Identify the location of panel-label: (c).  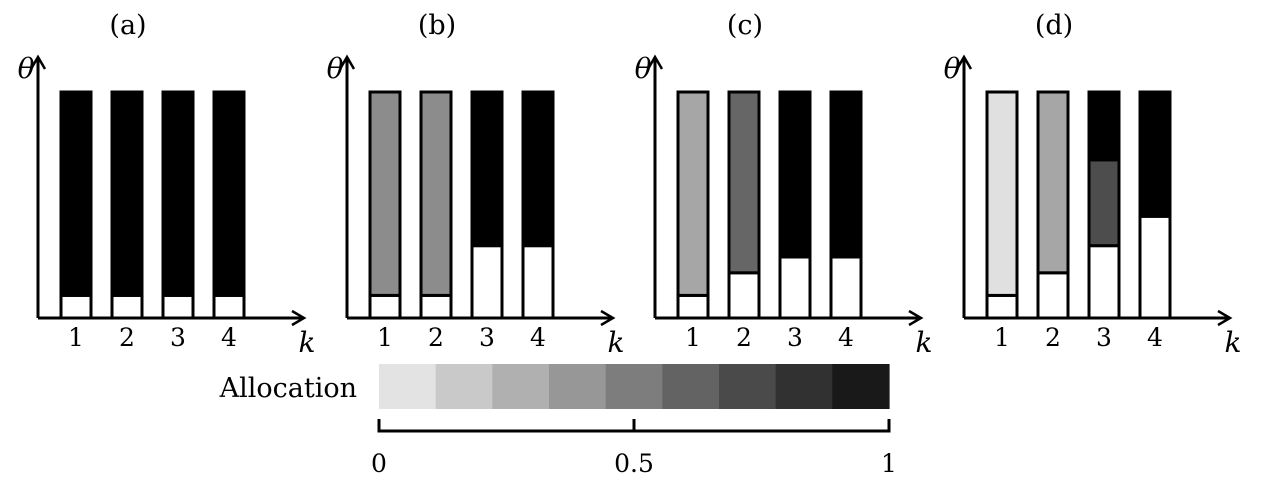
(745, 25).